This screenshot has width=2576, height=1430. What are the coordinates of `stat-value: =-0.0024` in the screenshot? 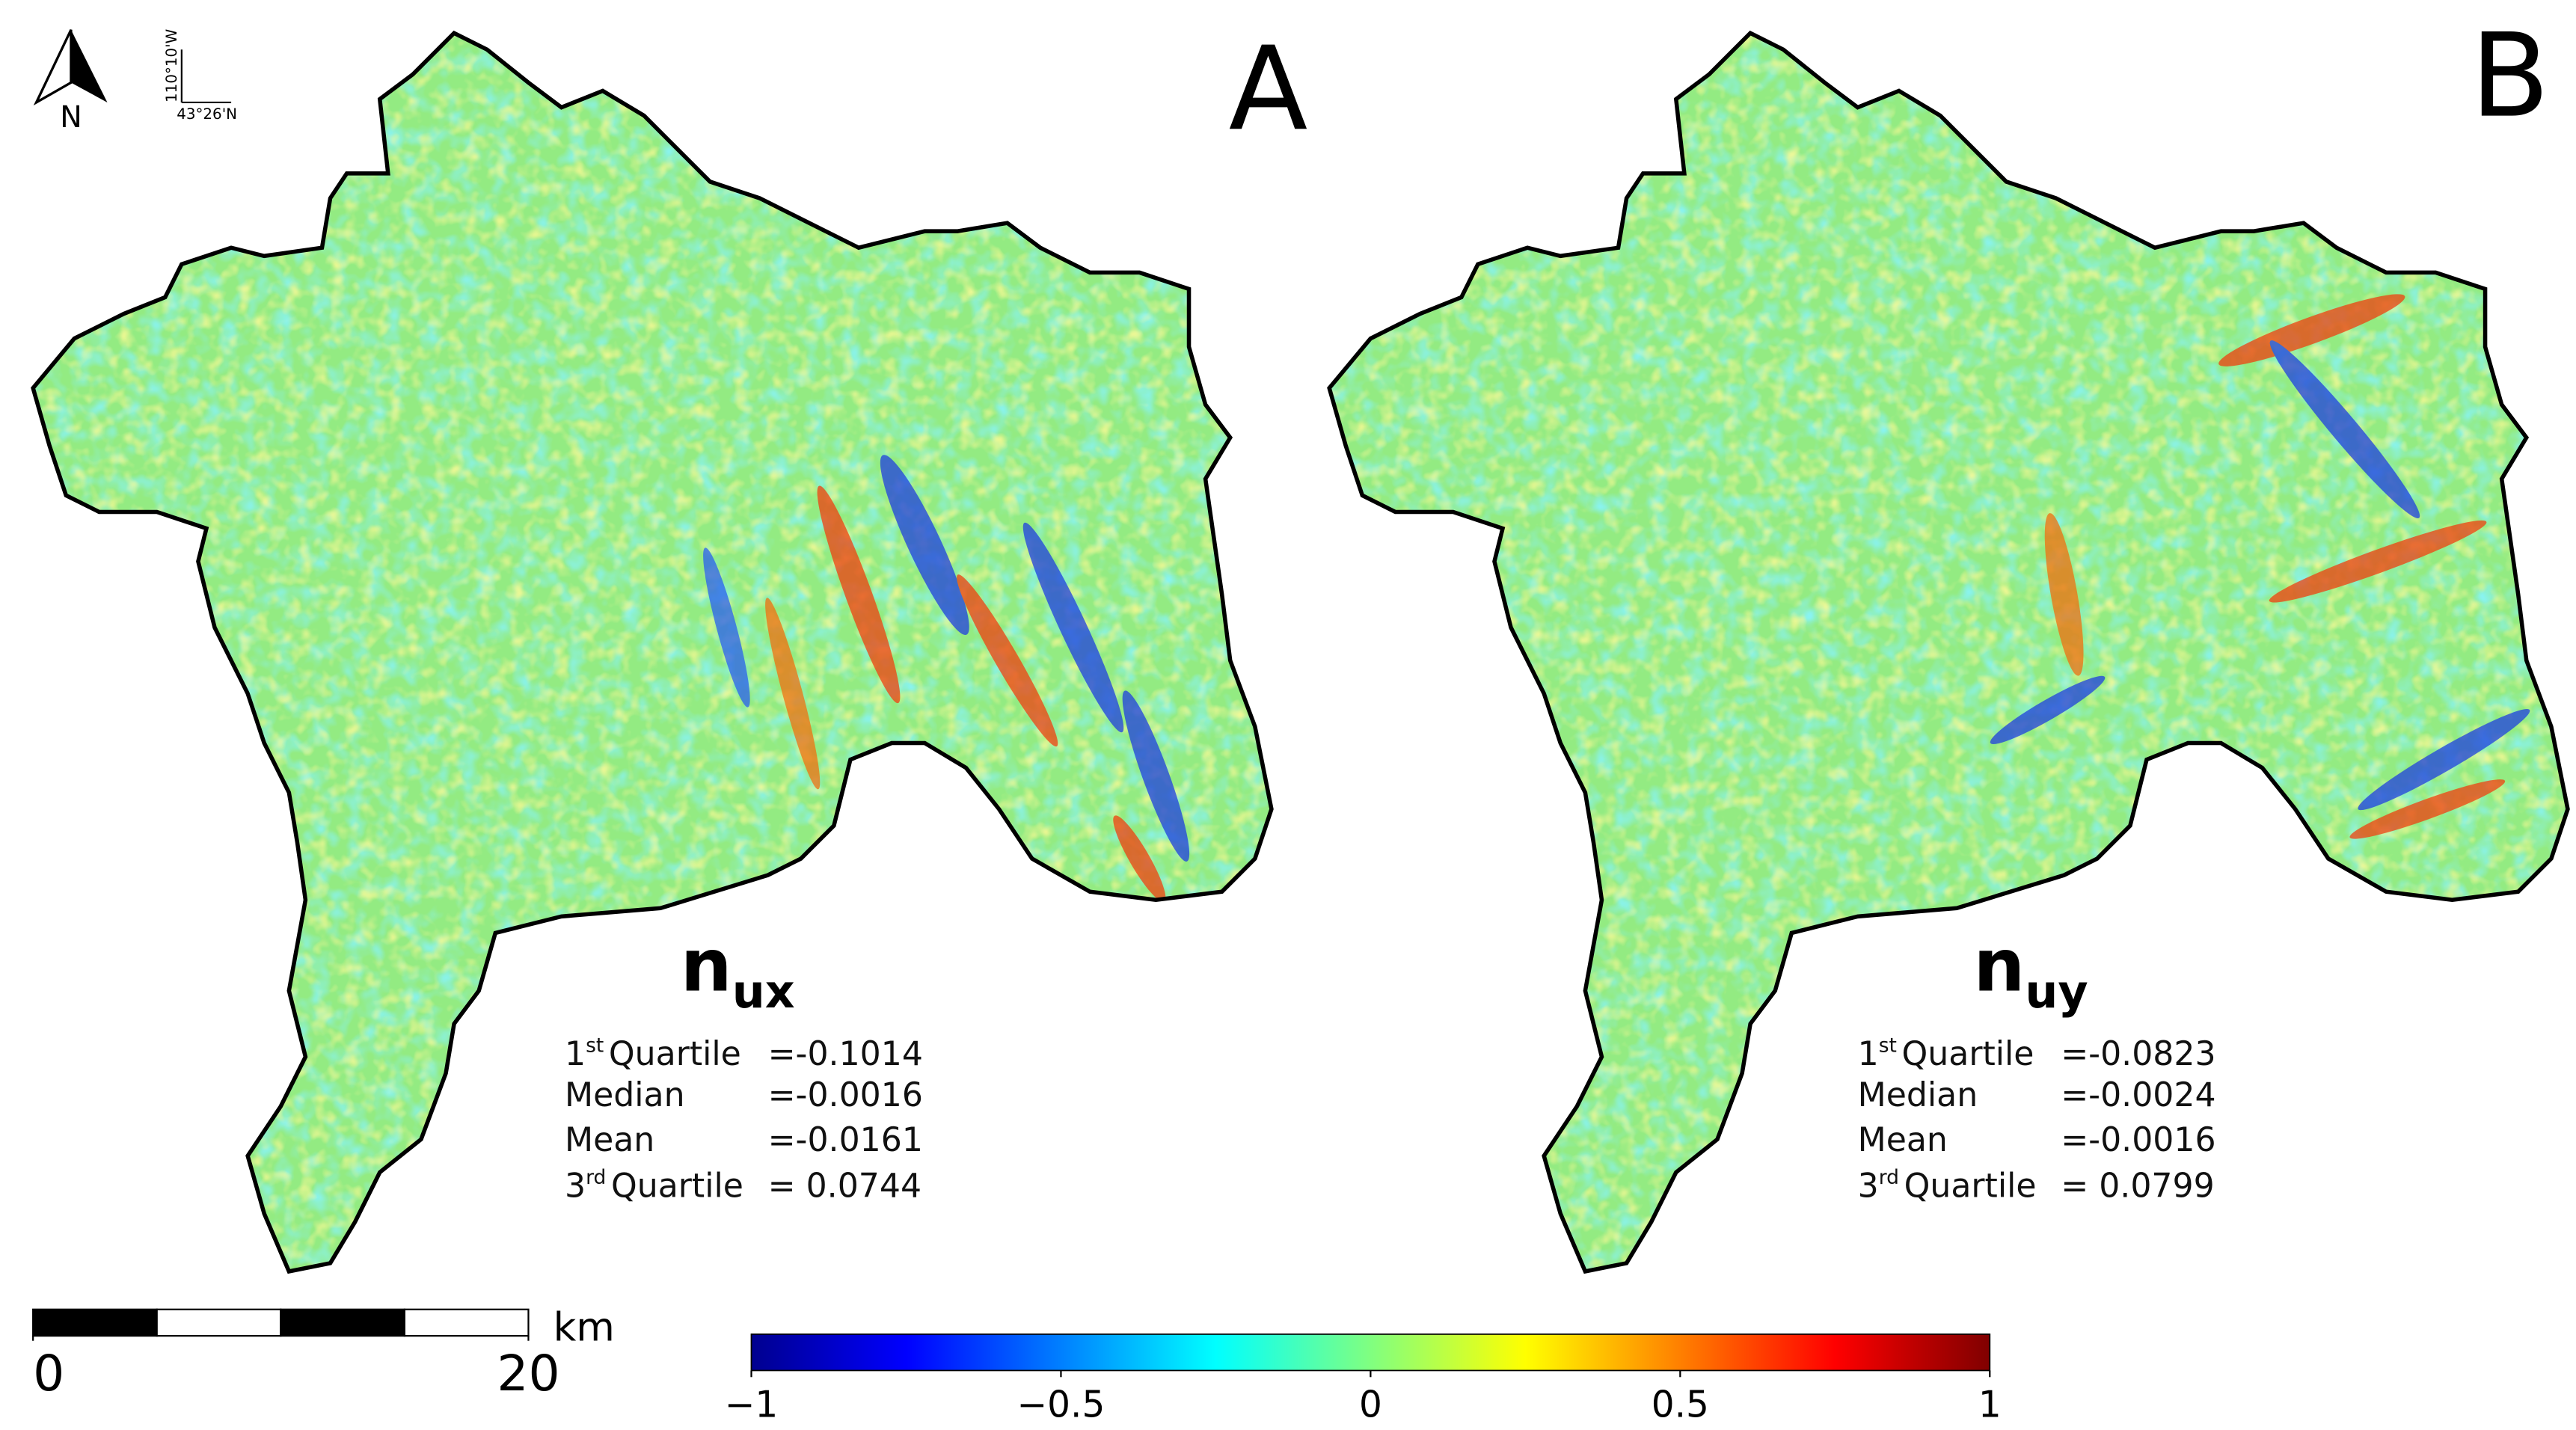 It's located at (2138, 1095).